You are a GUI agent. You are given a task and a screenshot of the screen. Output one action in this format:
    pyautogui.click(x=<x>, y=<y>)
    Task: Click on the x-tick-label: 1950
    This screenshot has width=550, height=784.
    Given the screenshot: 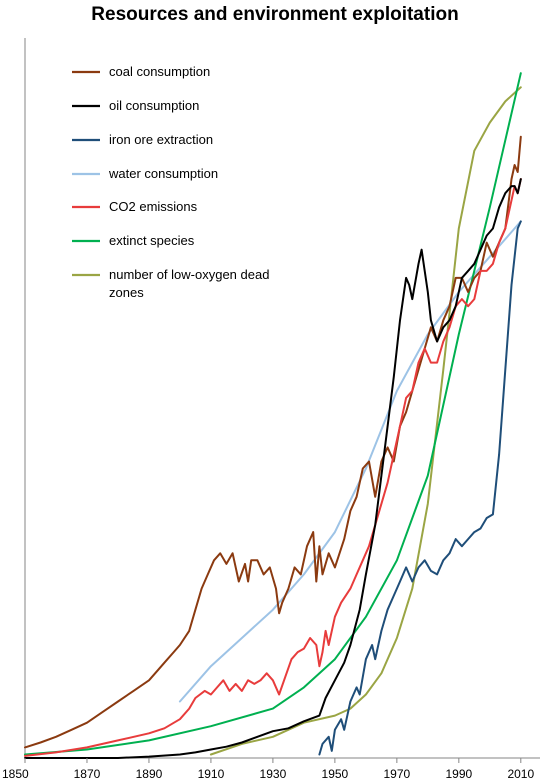 What is the action you would take?
    pyautogui.click(x=335, y=774)
    